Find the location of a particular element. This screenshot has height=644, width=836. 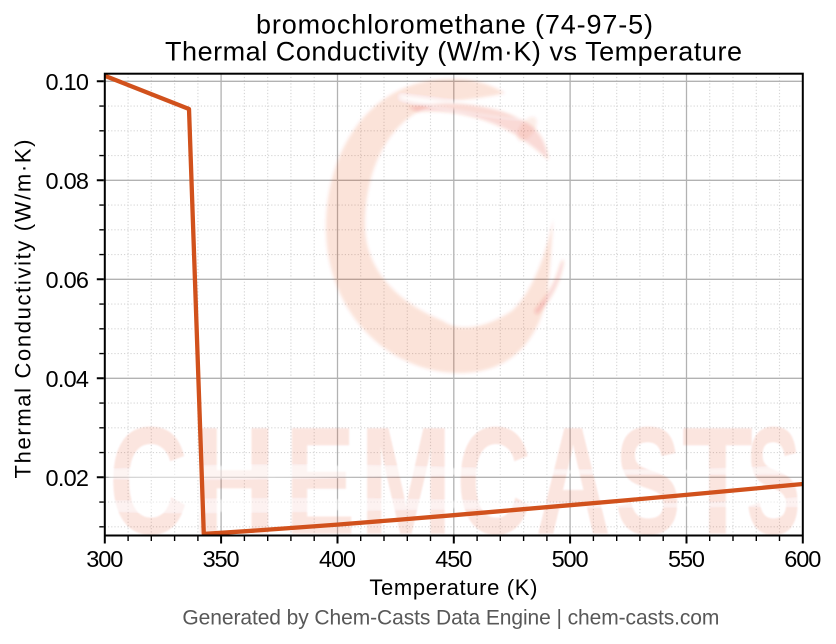

svg-text: 450 is located at coordinates (453, 559).